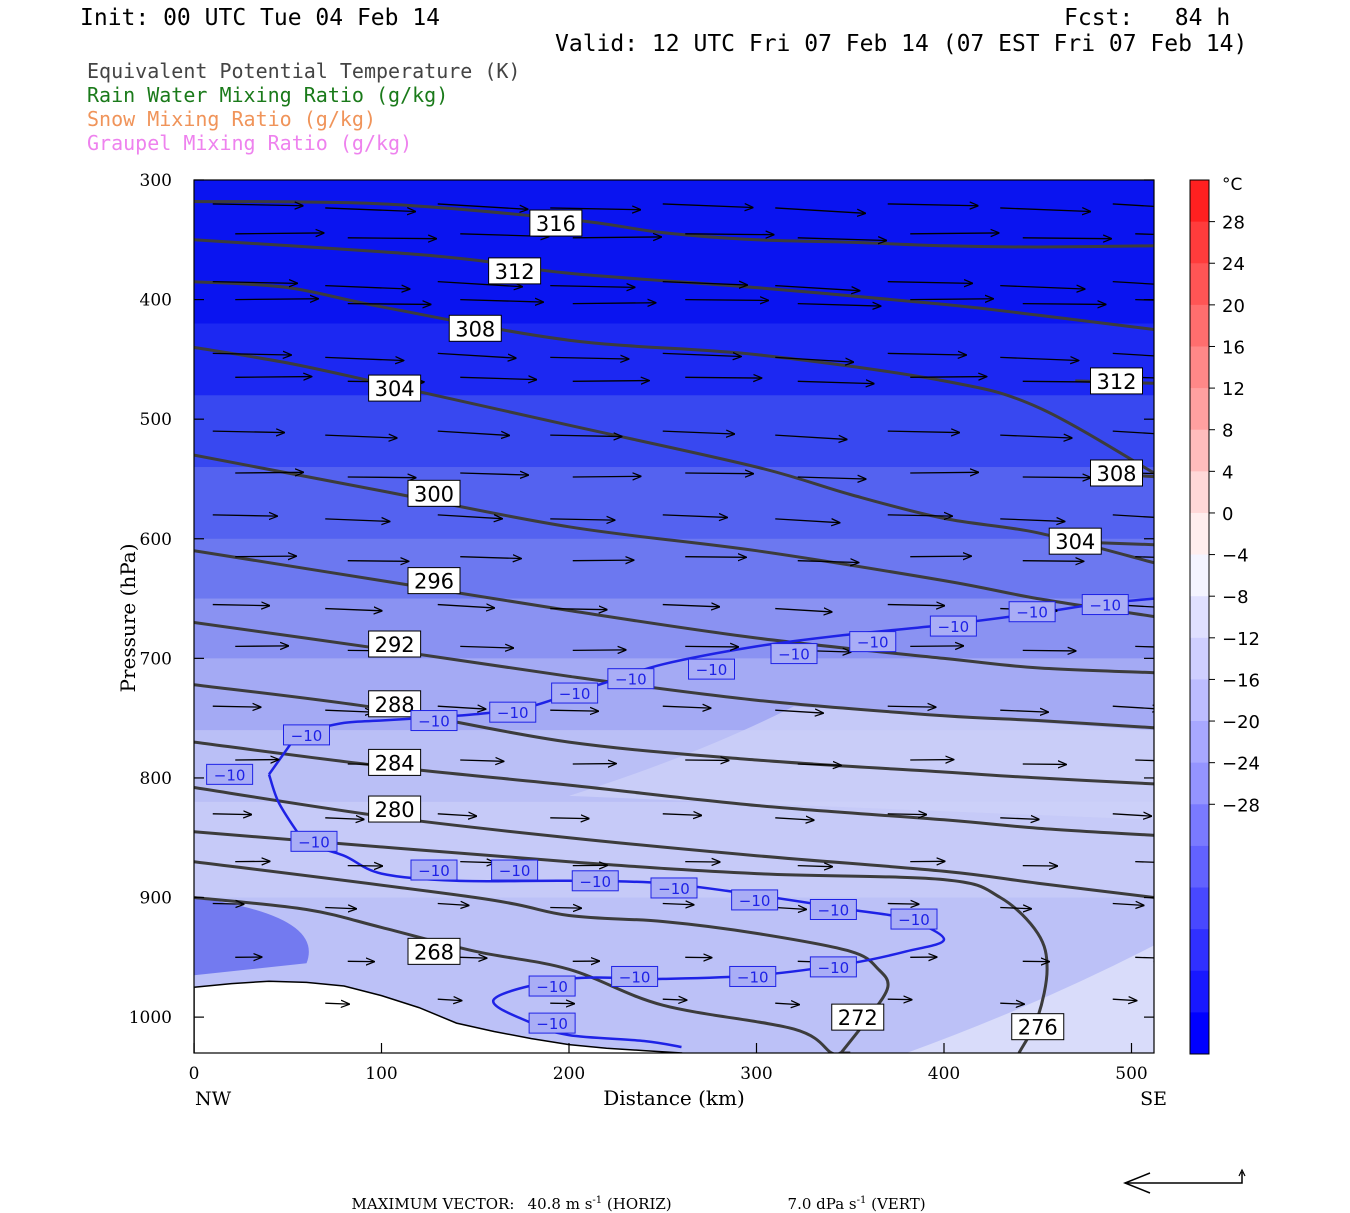 The width and height of the screenshot is (1350, 1213). I want to click on x-tick-label: 300, so click(756, 1074).